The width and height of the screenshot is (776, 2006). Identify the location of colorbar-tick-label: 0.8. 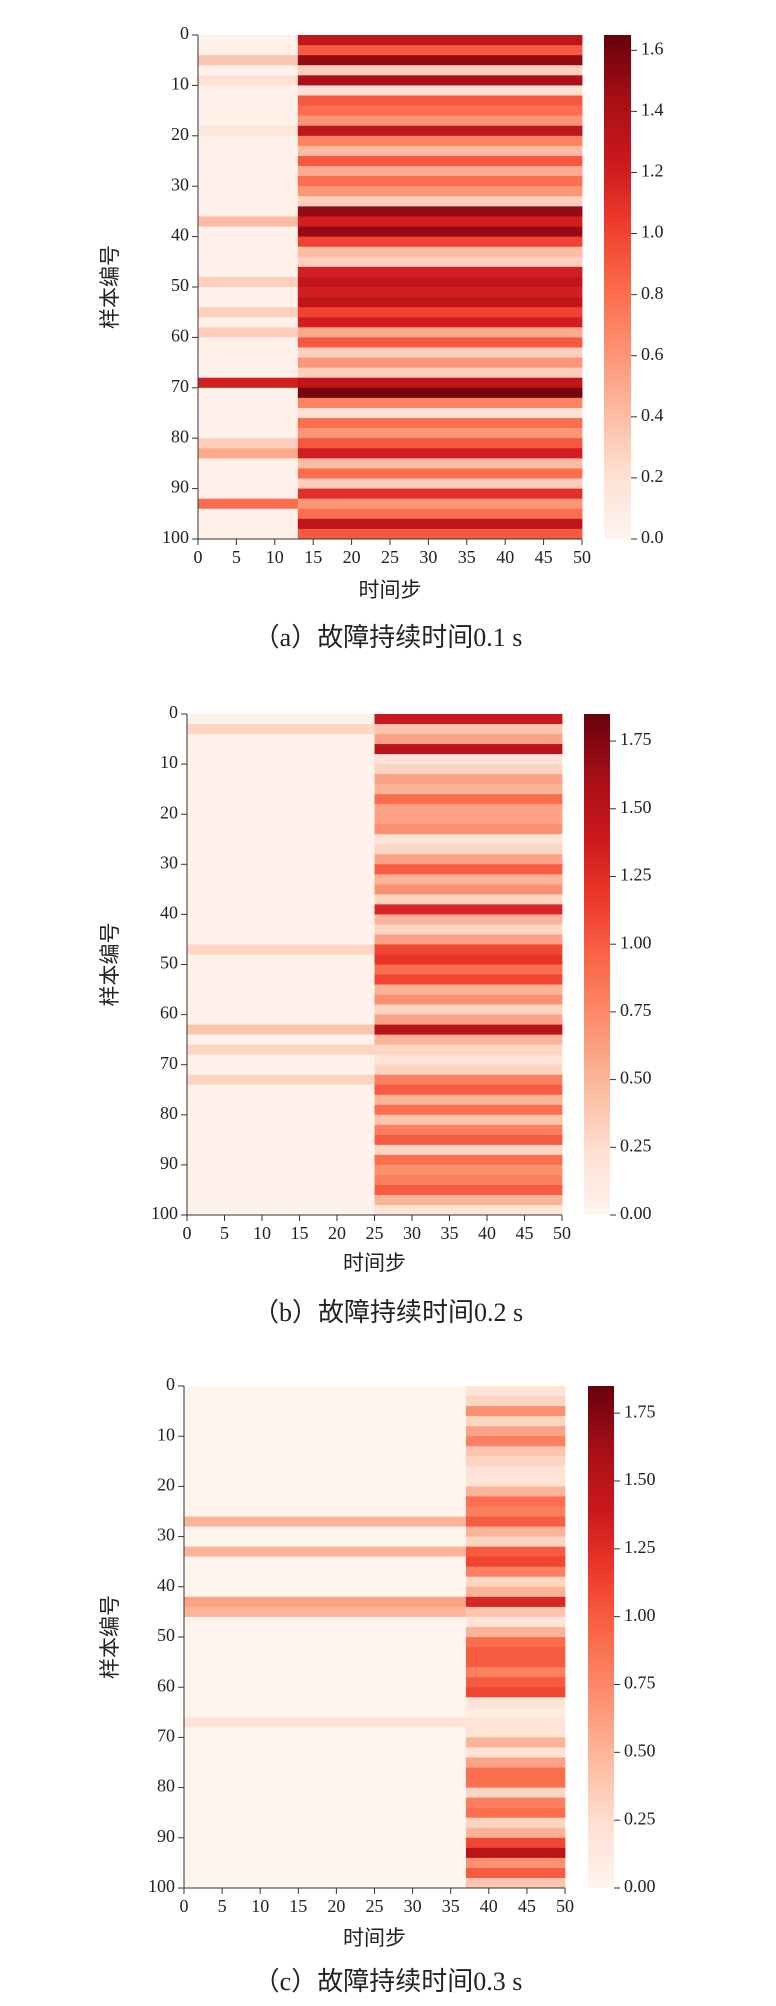
(652, 293).